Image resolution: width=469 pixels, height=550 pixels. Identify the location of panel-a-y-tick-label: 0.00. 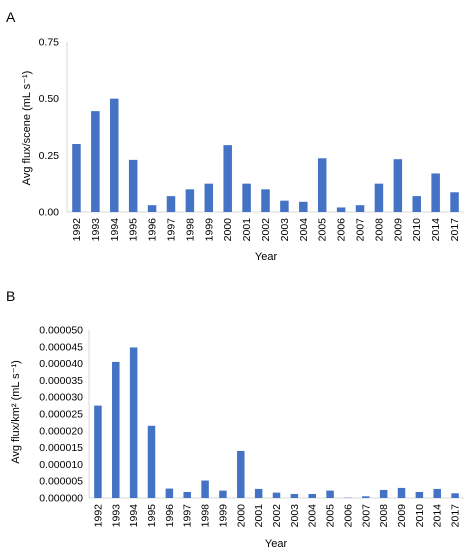
(49, 213).